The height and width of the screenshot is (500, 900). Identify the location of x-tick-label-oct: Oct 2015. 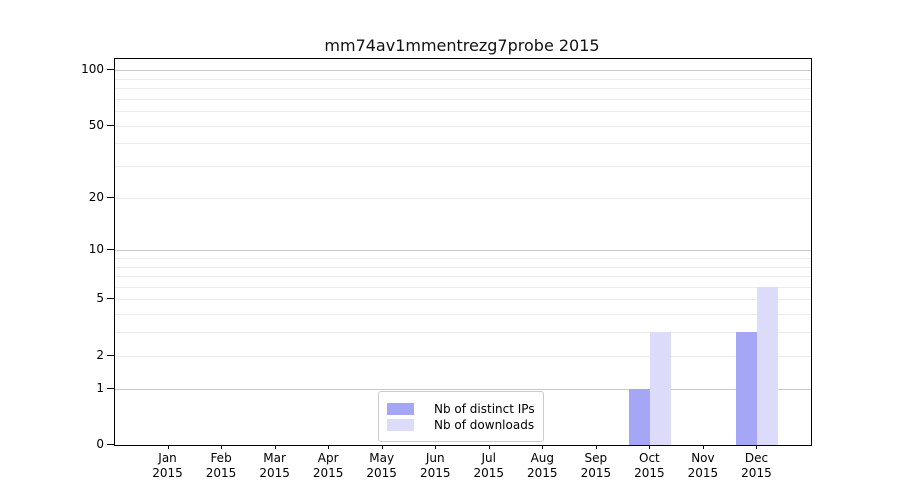
(649, 466).